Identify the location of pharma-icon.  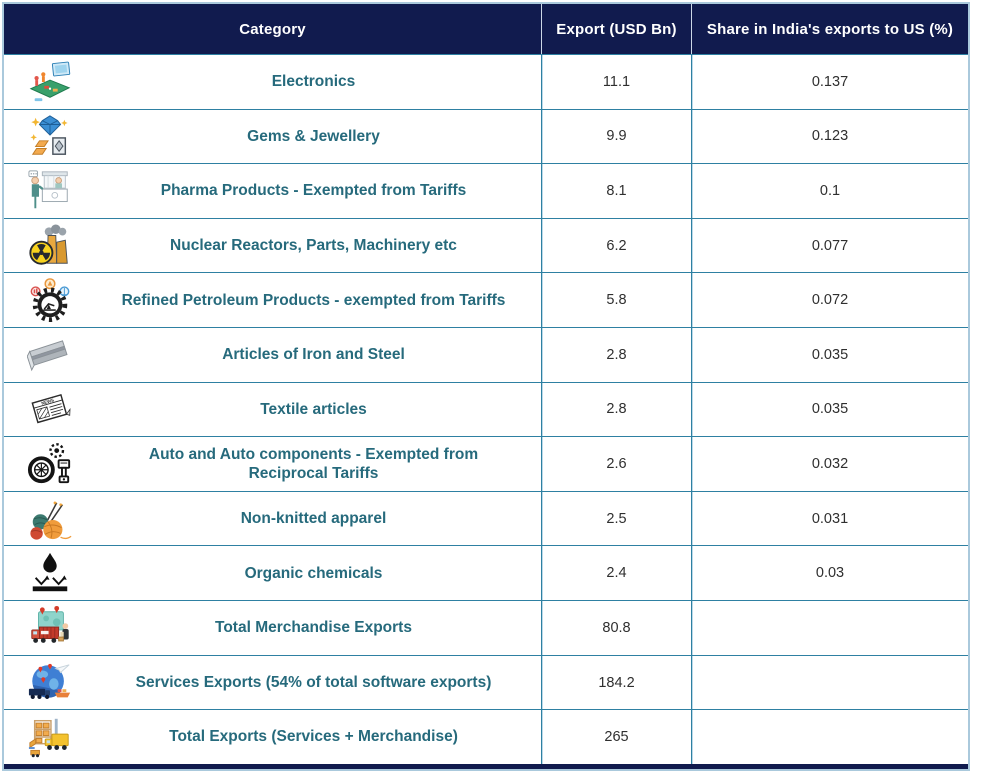
(50, 191).